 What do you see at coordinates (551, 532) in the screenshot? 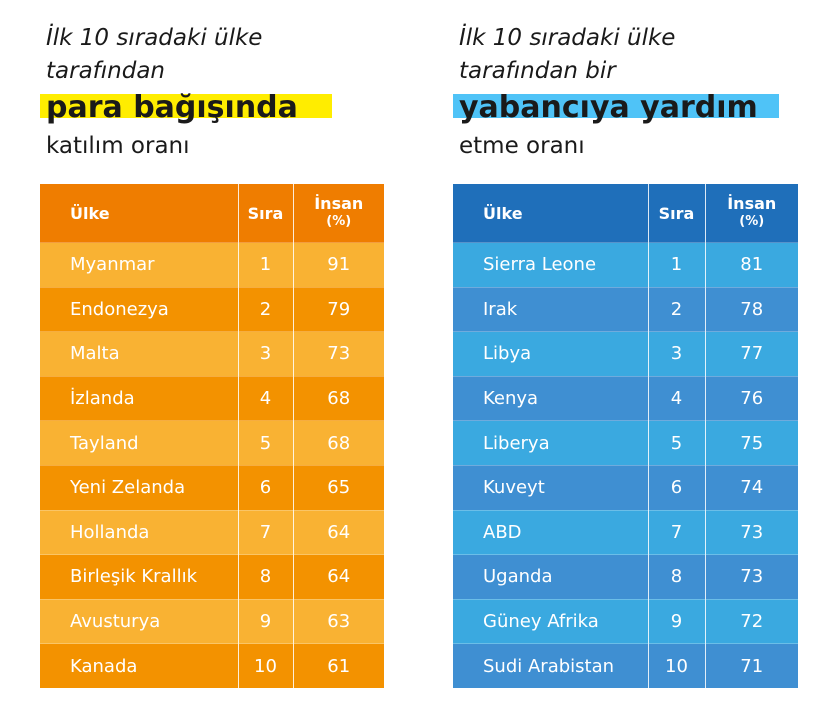
I see `right-country-cell: ABD` at bounding box center [551, 532].